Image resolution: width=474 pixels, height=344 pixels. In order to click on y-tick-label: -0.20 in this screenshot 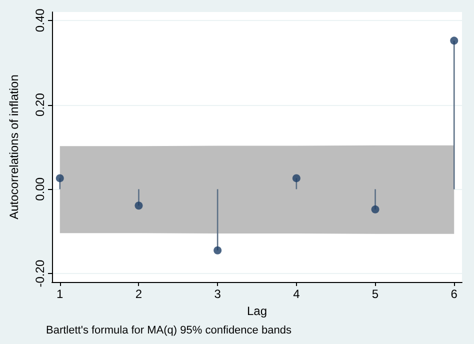, I will do `click(40, 274)`.